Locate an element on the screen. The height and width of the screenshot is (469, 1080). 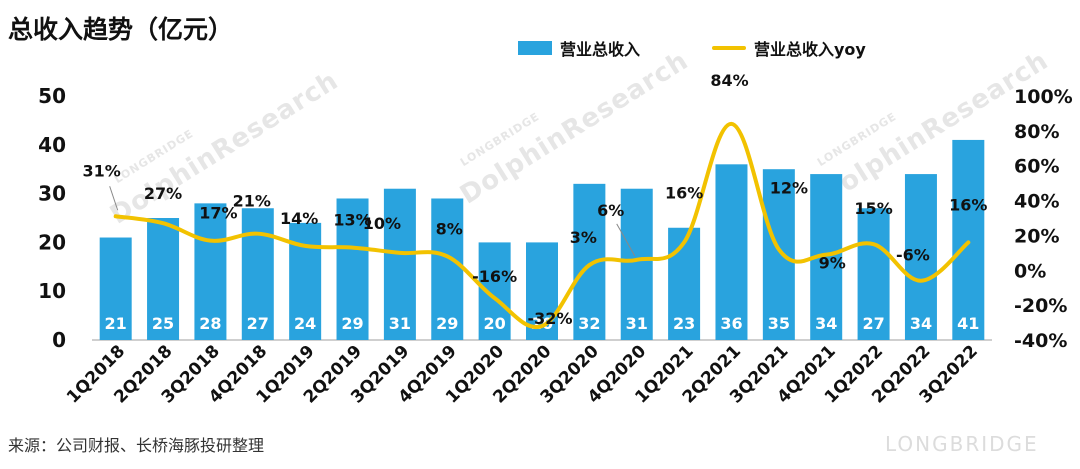
left-axis-tick-label: 40 is located at coordinates (52, 145).